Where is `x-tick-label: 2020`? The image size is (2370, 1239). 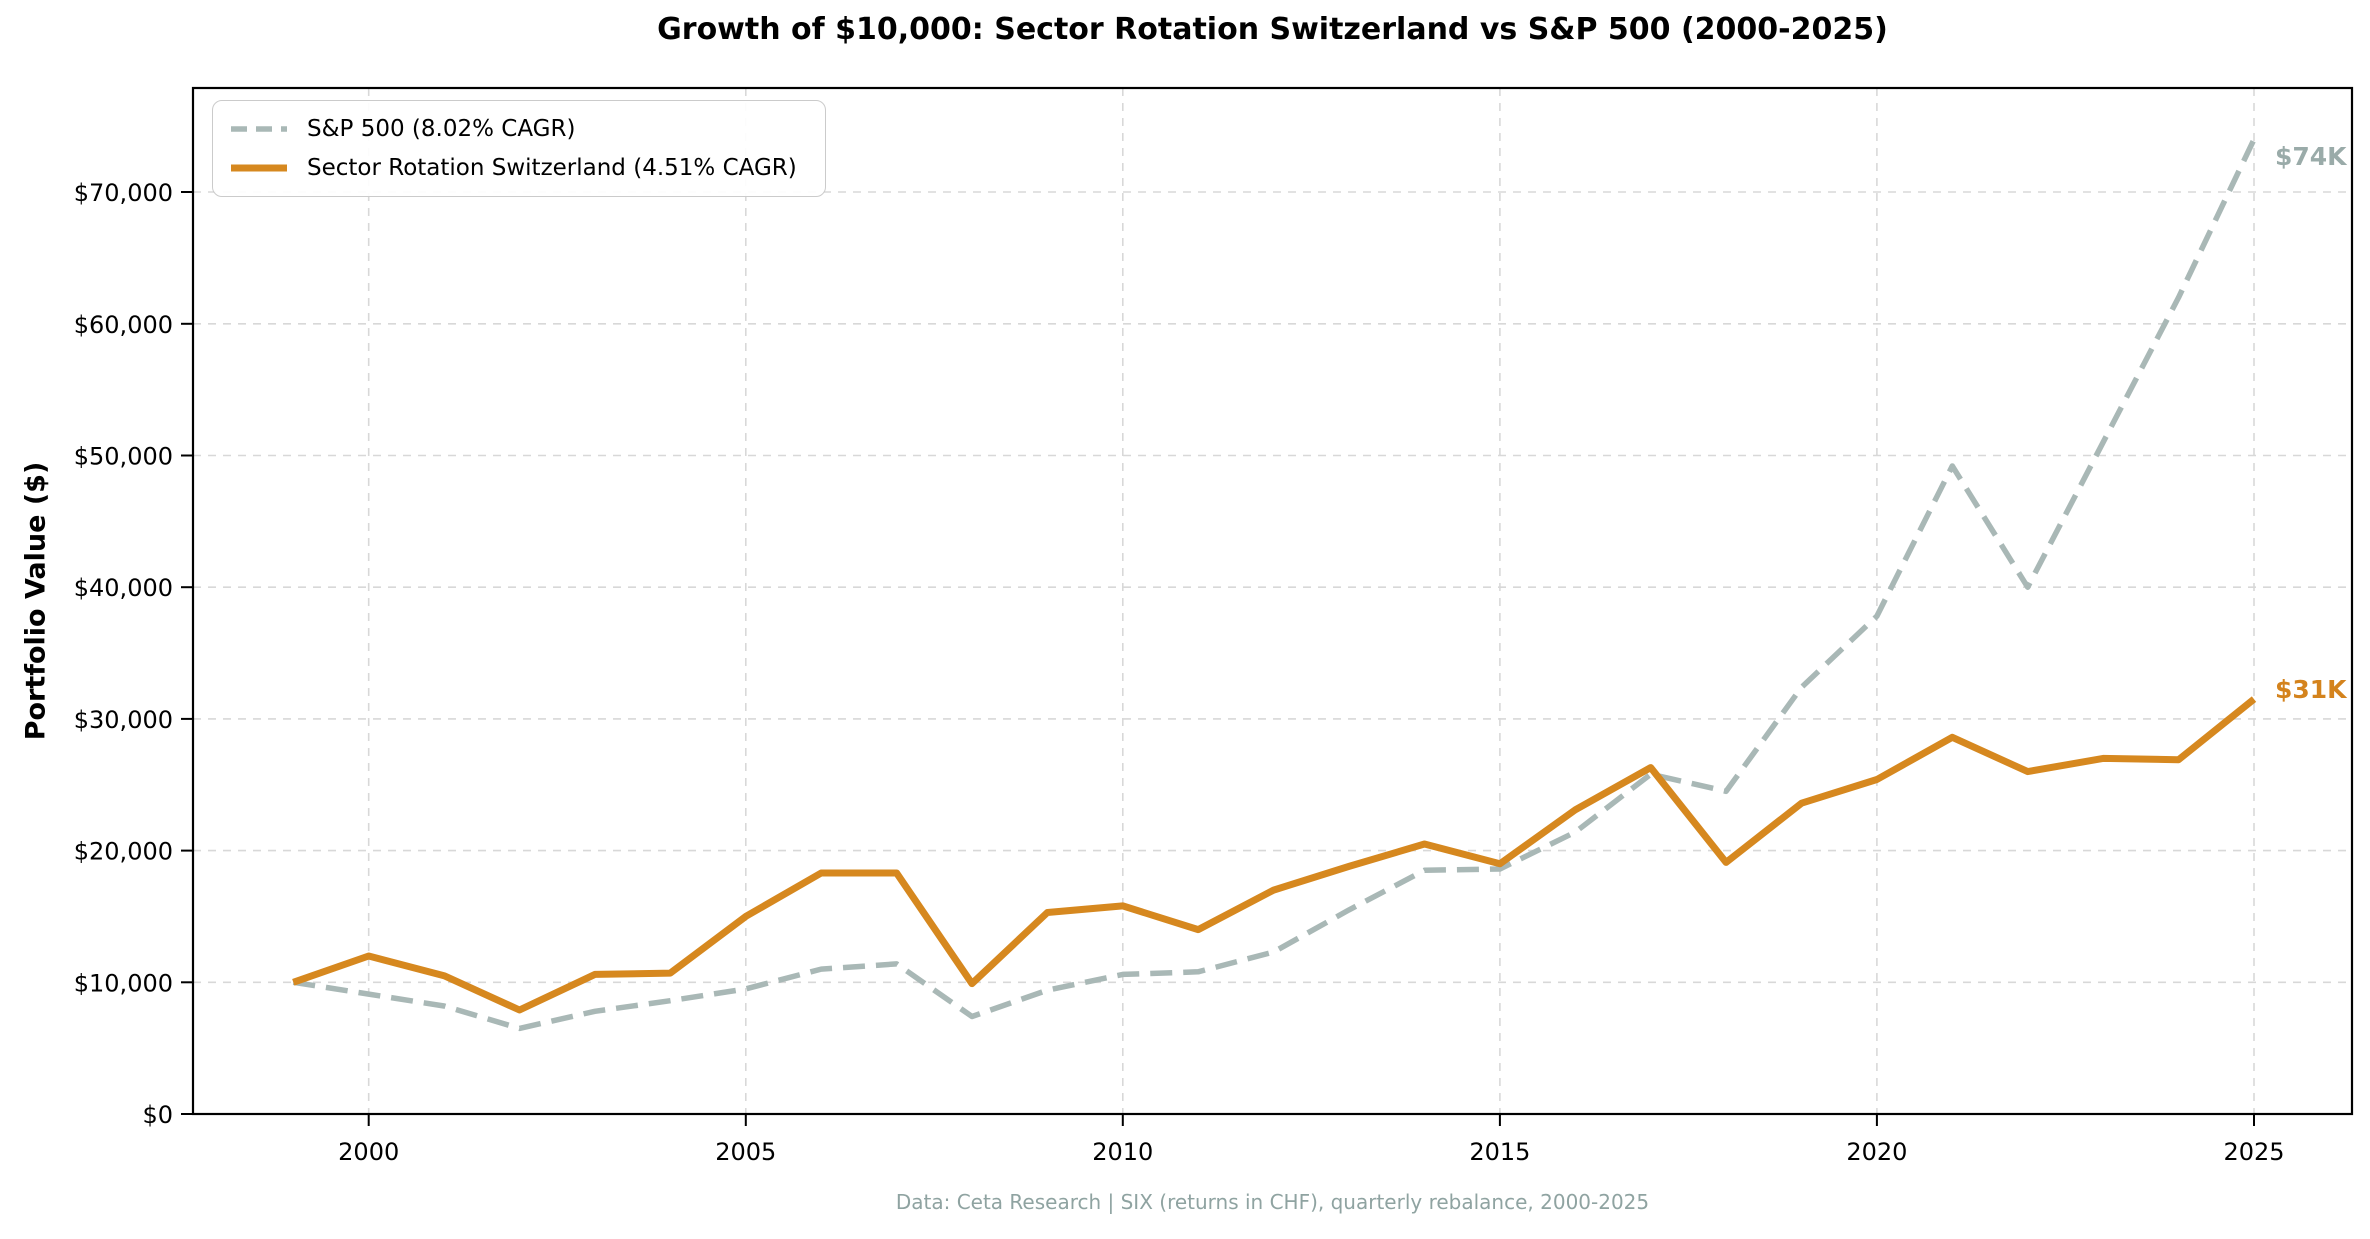
x-tick-label: 2020 is located at coordinates (1876, 1152).